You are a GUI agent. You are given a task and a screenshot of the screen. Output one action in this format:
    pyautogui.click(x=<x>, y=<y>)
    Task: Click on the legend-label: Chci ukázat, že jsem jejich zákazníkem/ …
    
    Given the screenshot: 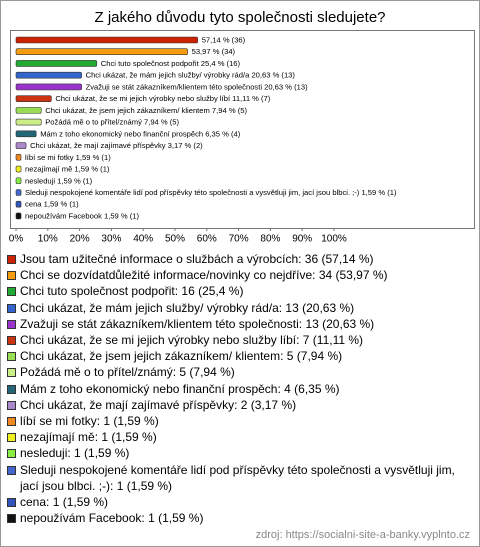 What is the action you would take?
    pyautogui.click(x=181, y=356)
    